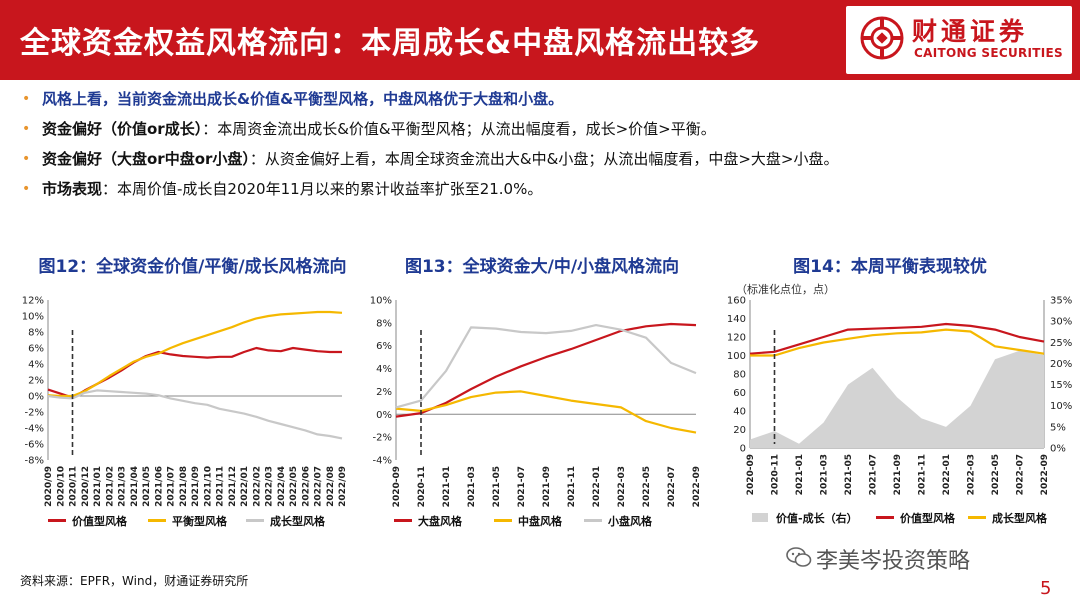 This screenshot has height=608, width=1080. Describe the element at coordinates (270, 486) in the screenshot. I see `x-tick-label: 2022/03` at that location.